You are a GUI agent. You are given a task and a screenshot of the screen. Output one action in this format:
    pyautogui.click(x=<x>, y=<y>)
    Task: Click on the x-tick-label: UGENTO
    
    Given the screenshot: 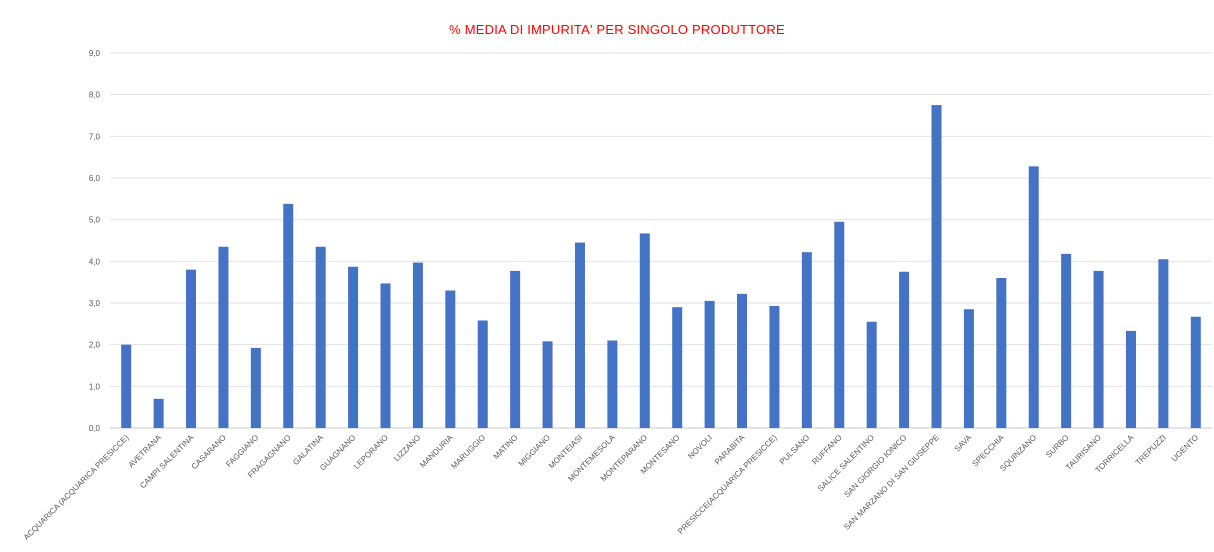 What is the action you would take?
    pyautogui.click(x=1185, y=448)
    